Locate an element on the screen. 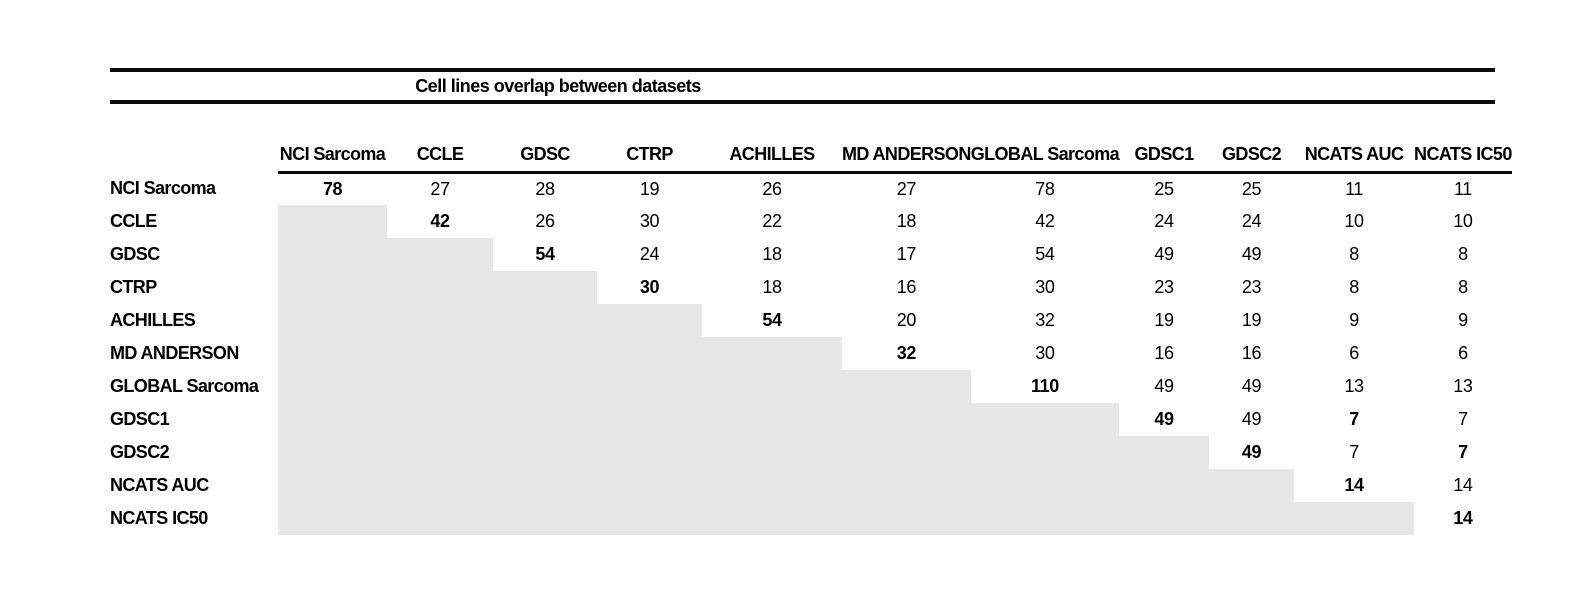  table-row-ncats-auc: NCATS AUC 14 14 is located at coordinates (811, 485).